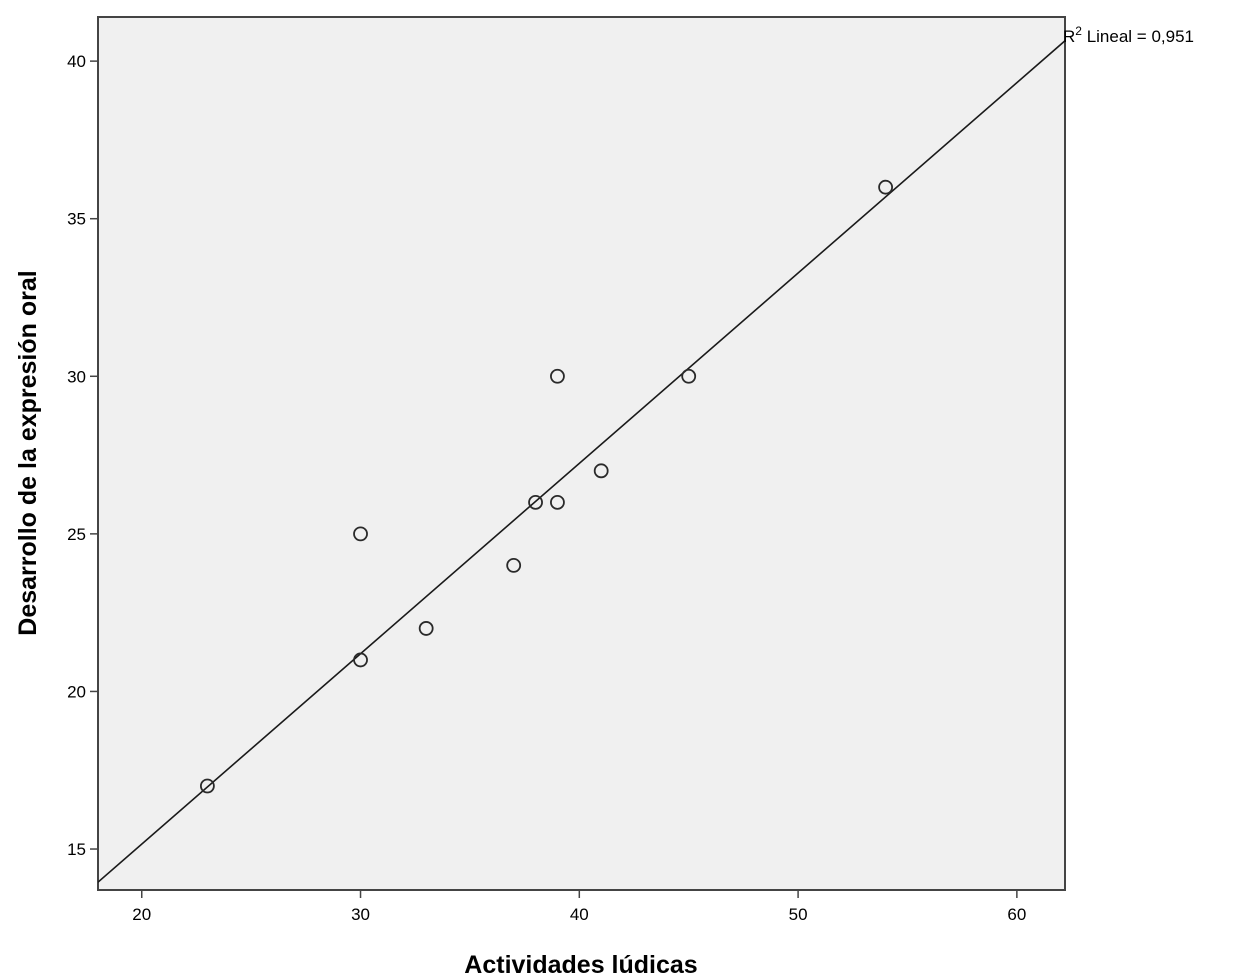 This screenshot has width=1234, height=978. What do you see at coordinates (1138, 36) in the screenshot?
I see `r-squared-value: Lineal = 0,951` at bounding box center [1138, 36].